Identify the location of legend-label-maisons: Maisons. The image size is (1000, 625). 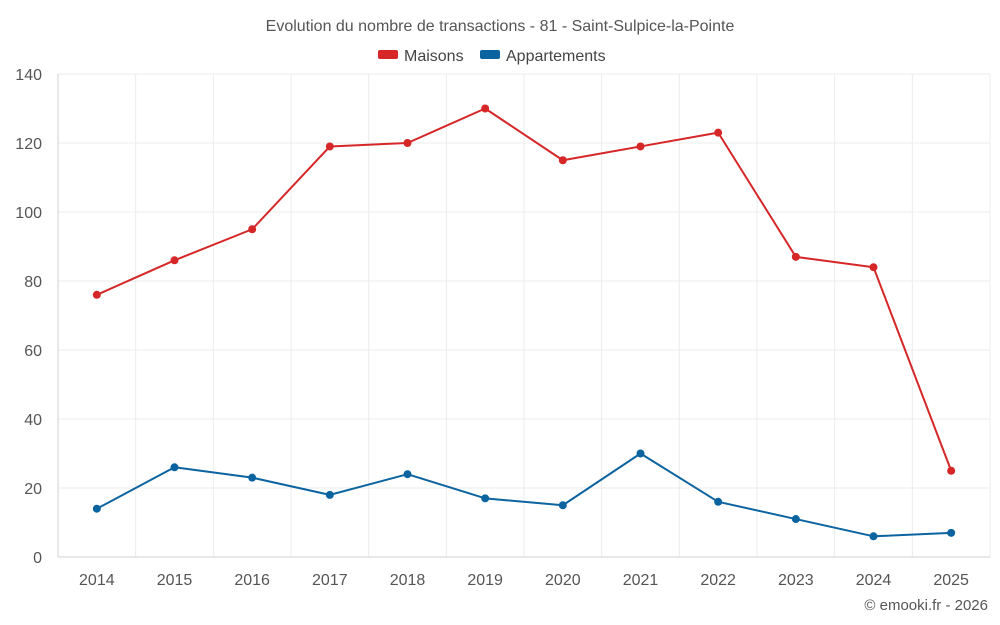
(434, 56).